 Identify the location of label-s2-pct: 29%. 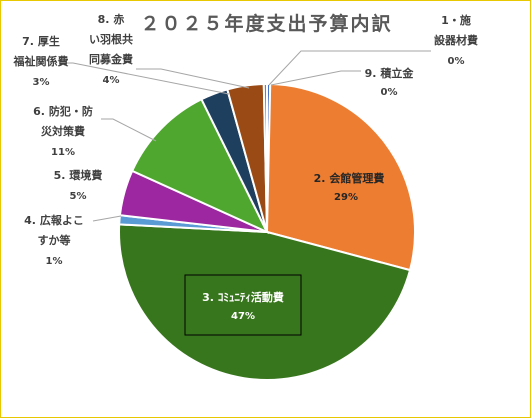
(346, 197).